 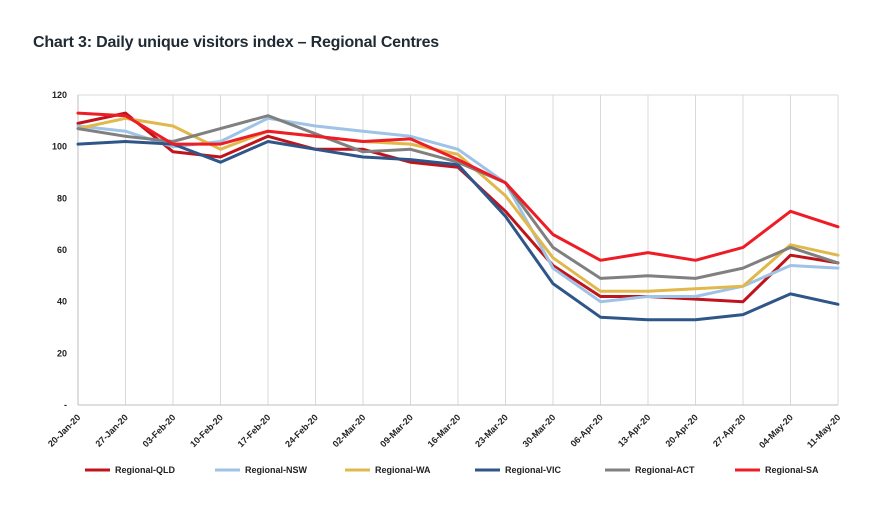 What do you see at coordinates (681, 430) in the screenshot?
I see `x-tick-label: 20-Apr-20` at bounding box center [681, 430].